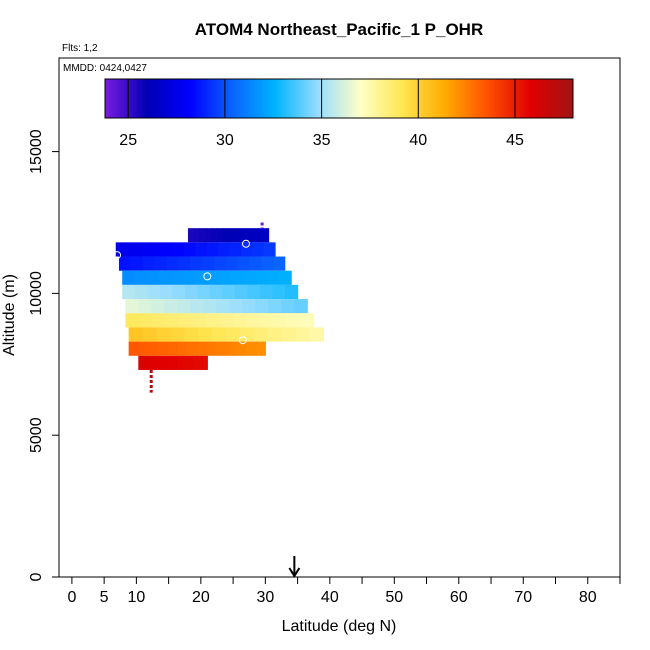 The width and height of the screenshot is (650, 650). What do you see at coordinates (330, 597) in the screenshot?
I see `x-tick-label: 40` at bounding box center [330, 597].